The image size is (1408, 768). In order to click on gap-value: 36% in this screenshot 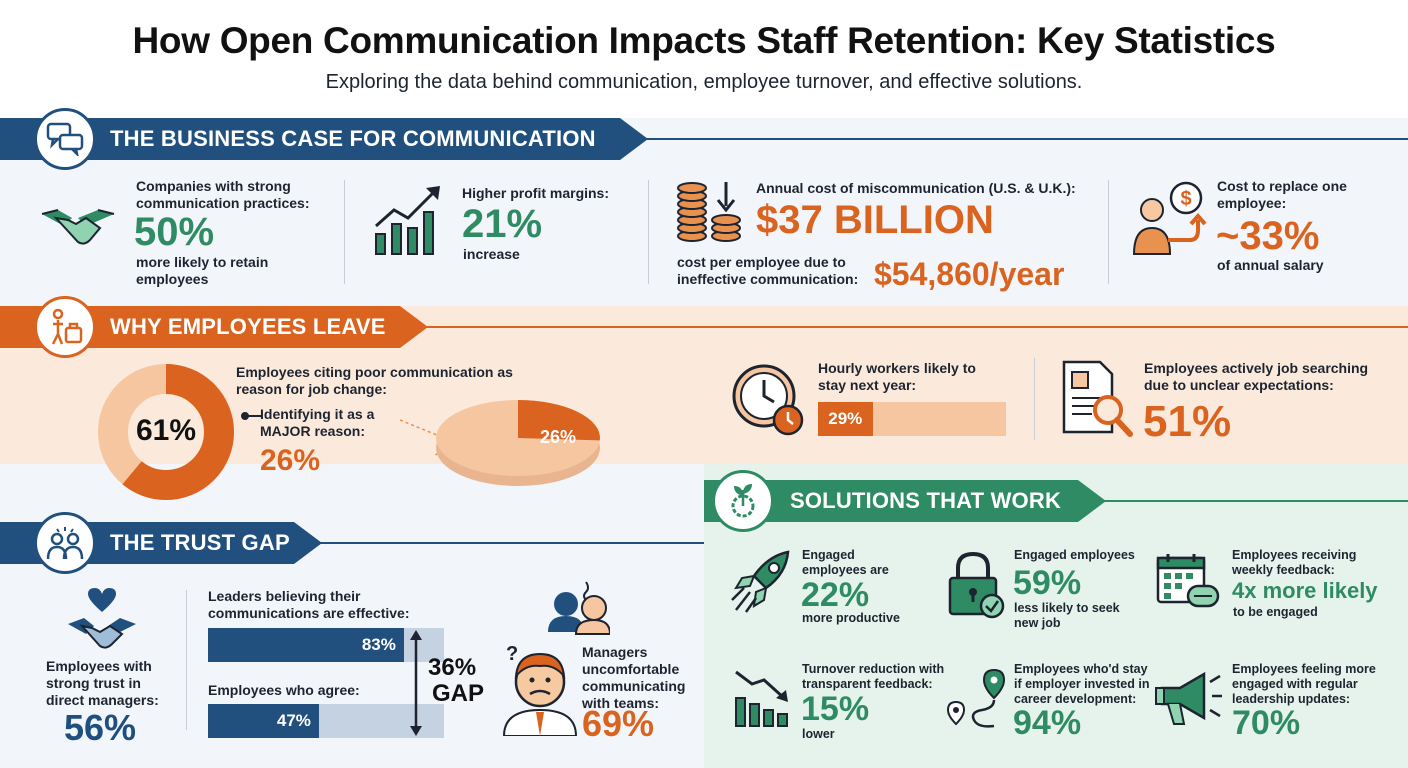, I will do `click(452, 667)`.